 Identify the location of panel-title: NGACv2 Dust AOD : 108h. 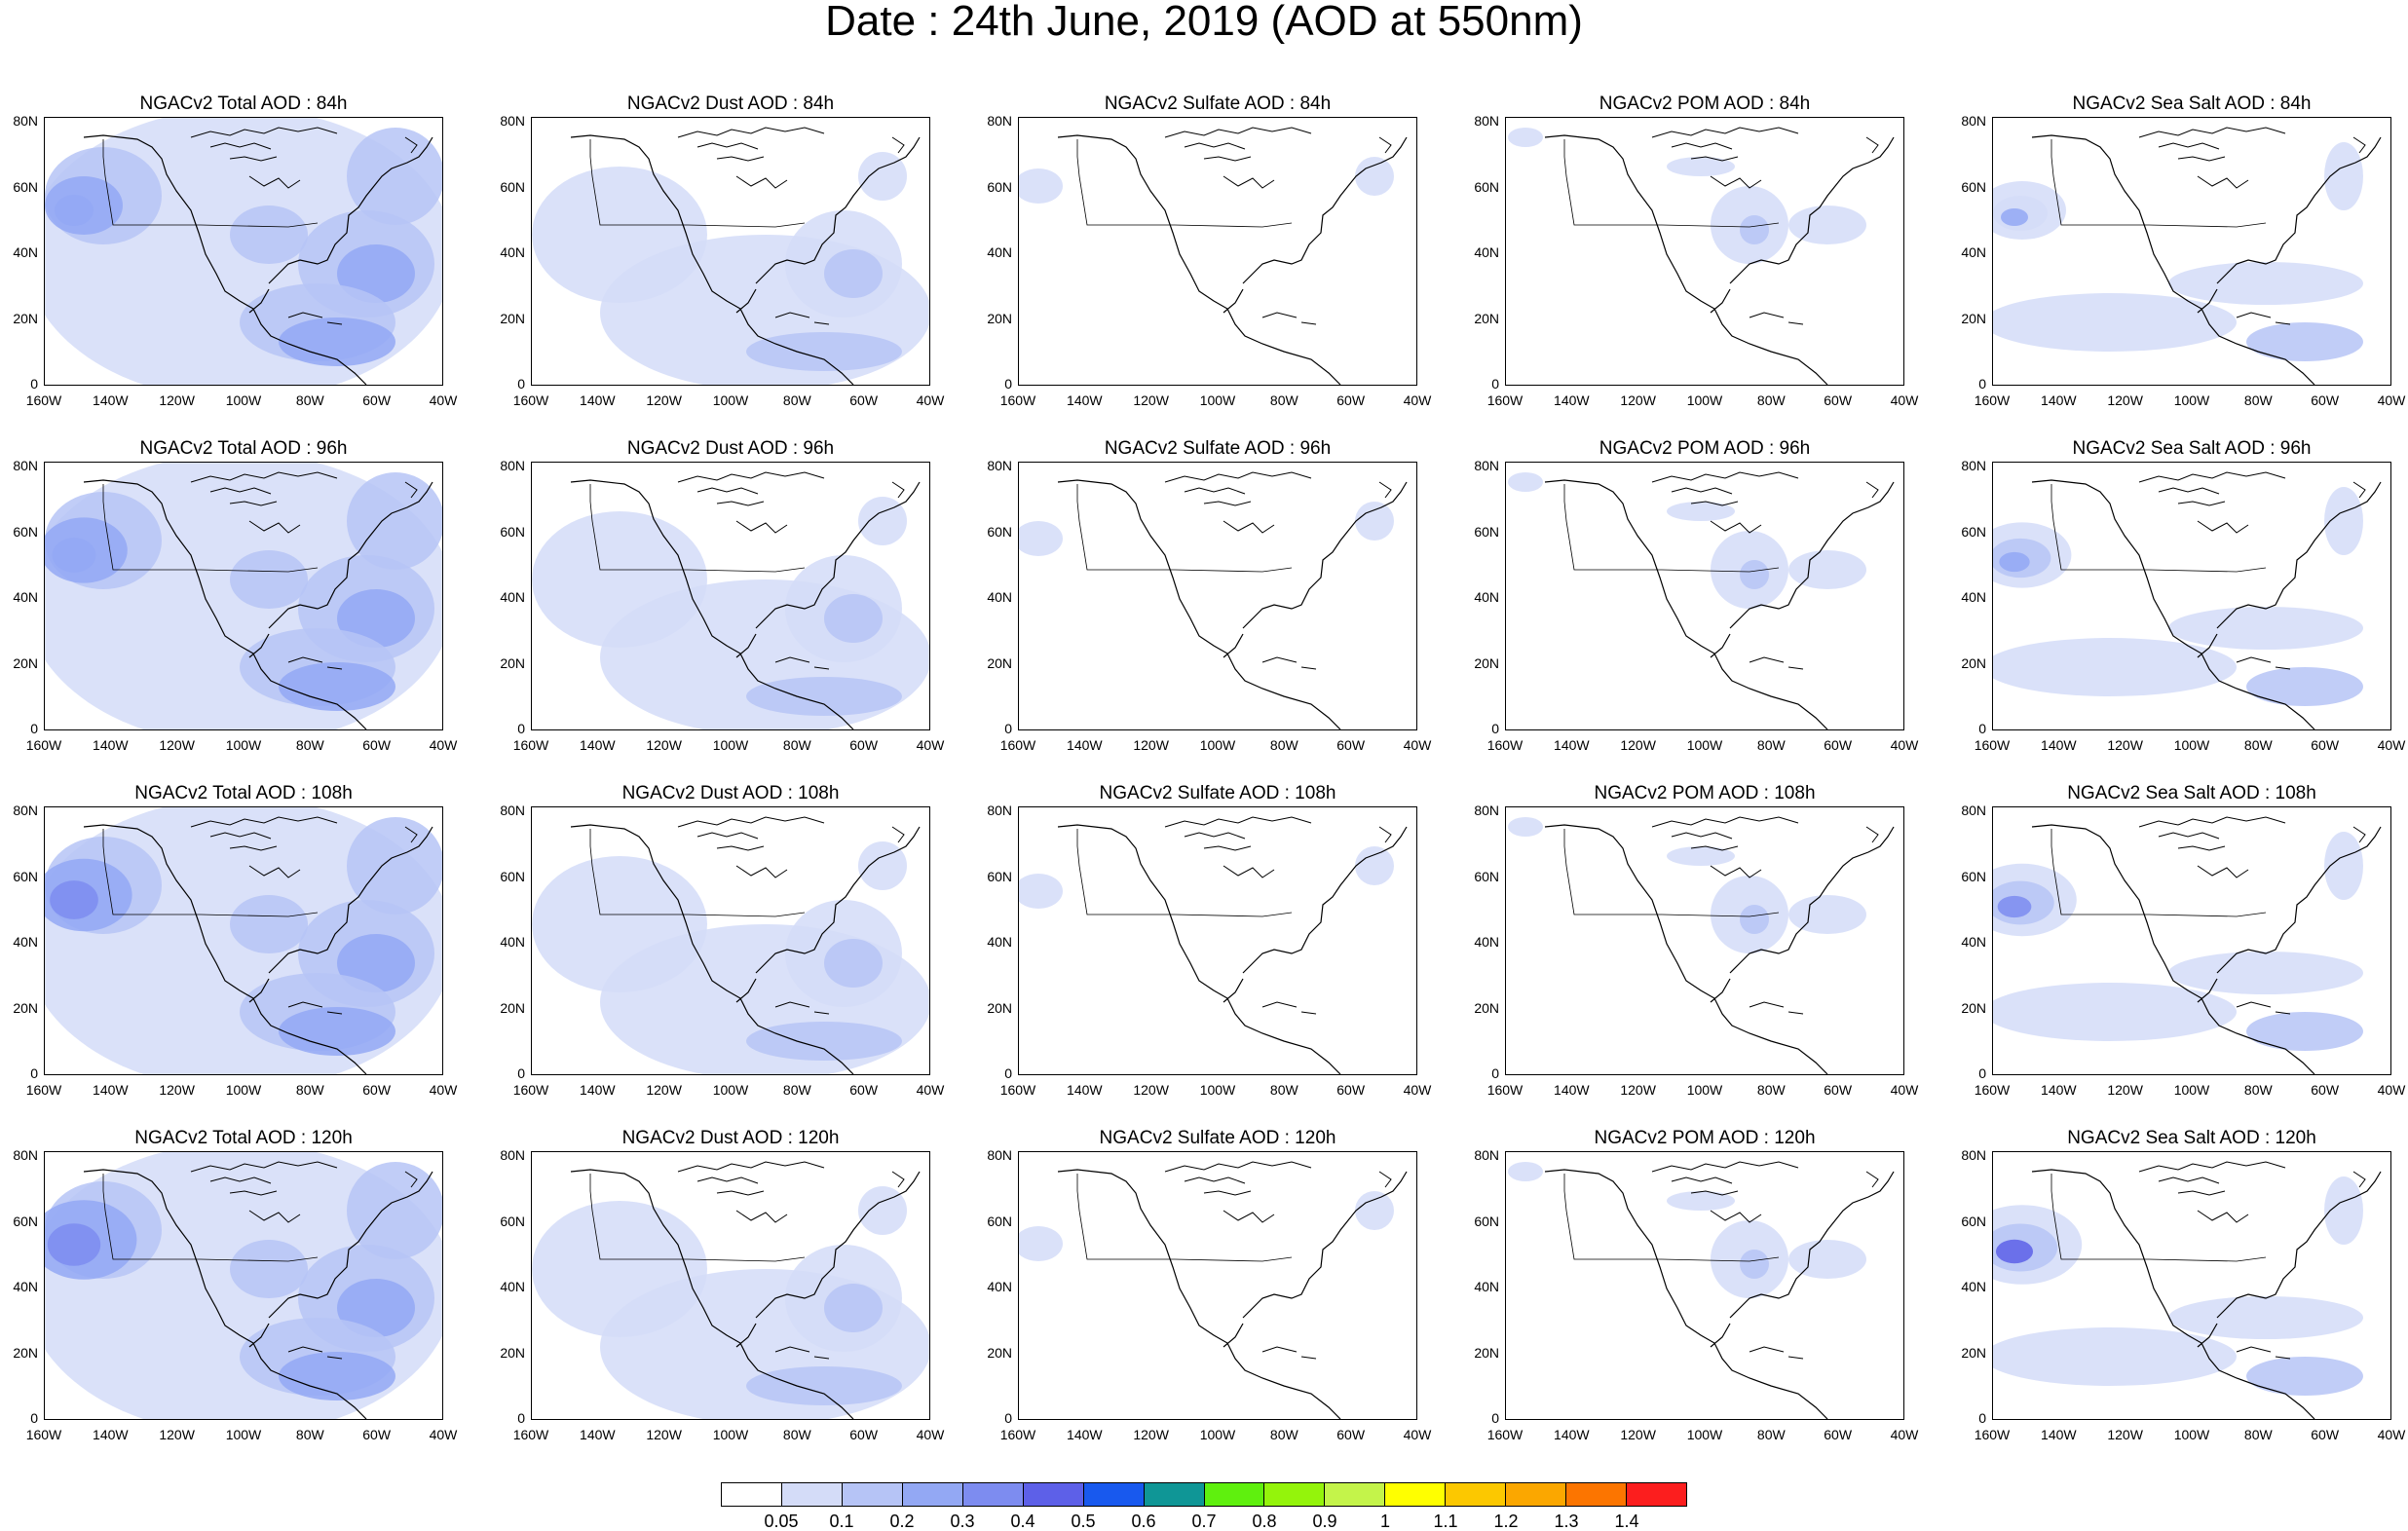
(730, 793).